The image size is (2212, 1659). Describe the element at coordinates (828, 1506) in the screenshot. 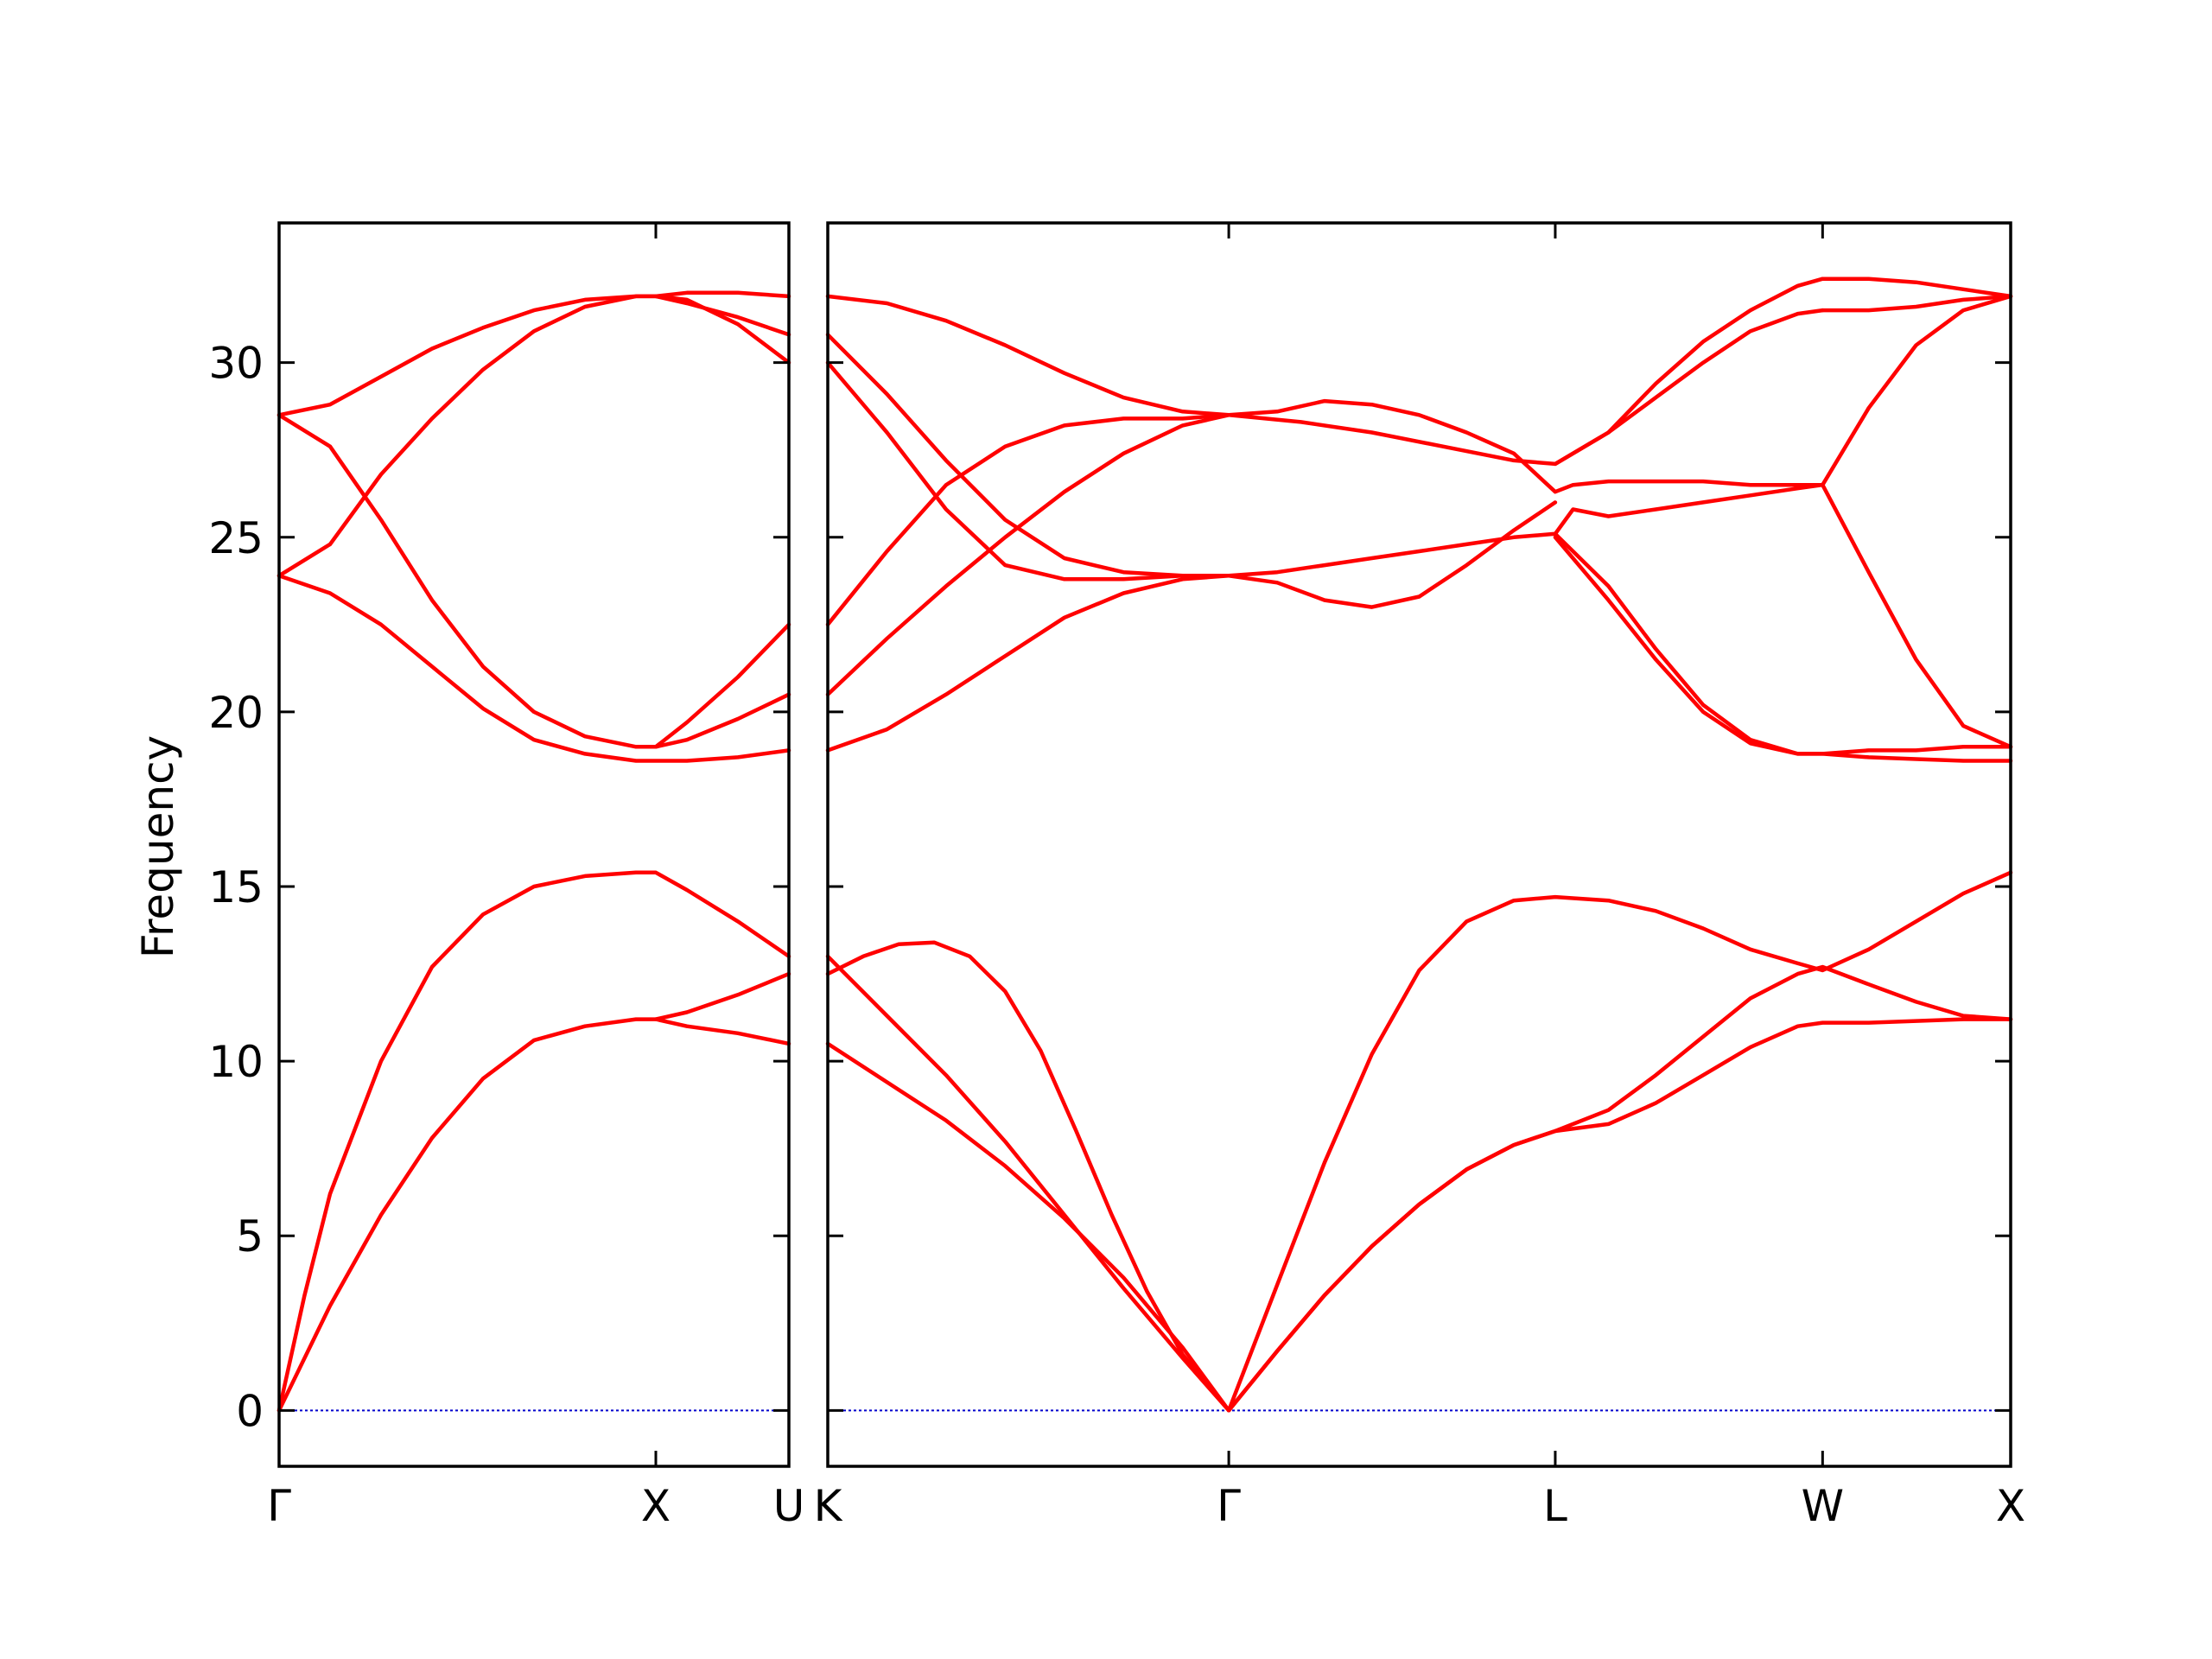

I see `x-tick-label: K` at that location.